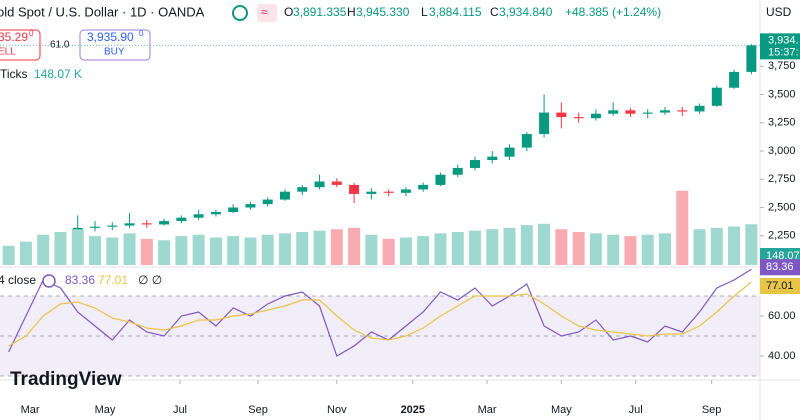 The width and height of the screenshot is (800, 420). I want to click on x-tick-label: 2025, so click(413, 410).